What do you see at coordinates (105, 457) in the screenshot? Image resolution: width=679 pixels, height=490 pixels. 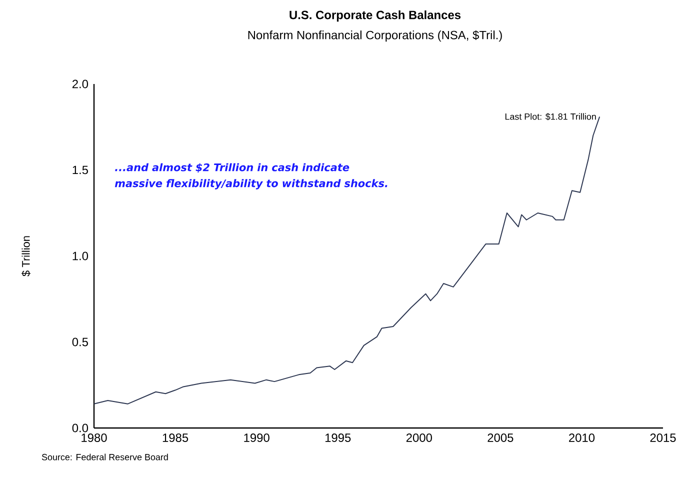 I see `source-note: Source: Federal Reserve Board` at bounding box center [105, 457].